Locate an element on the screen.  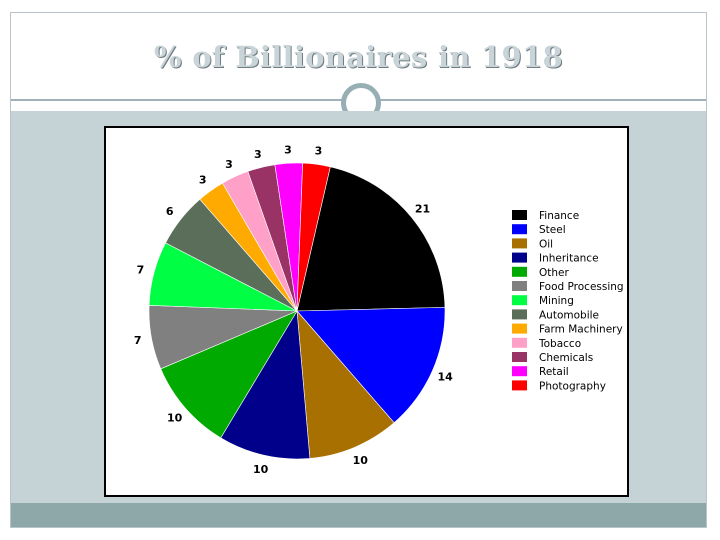
legend-label: Retail is located at coordinates (554, 372).